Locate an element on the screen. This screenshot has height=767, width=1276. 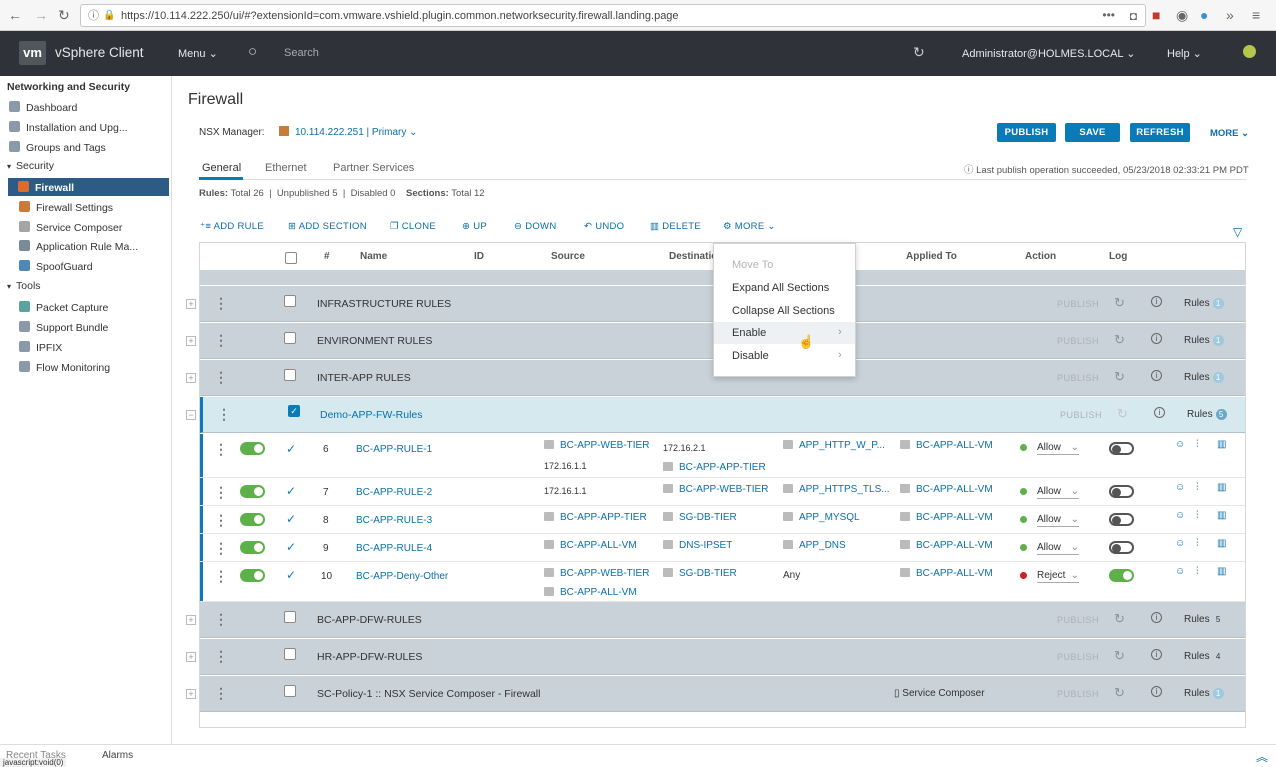
page-actions-icon: ••• is located at coordinates (1108, 15).